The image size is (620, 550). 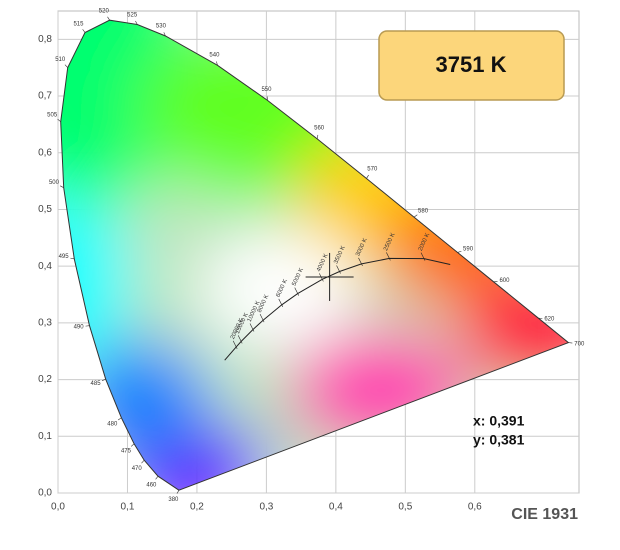 What do you see at coordinates (137, 469) in the screenshot?
I see `wavelength-label: 470` at bounding box center [137, 469].